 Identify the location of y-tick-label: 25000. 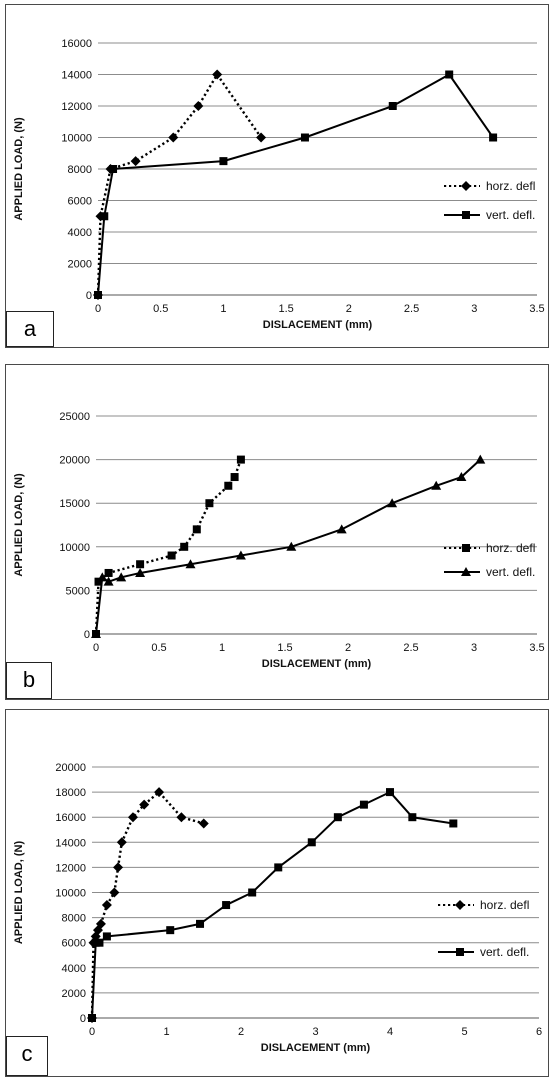
(74, 417).